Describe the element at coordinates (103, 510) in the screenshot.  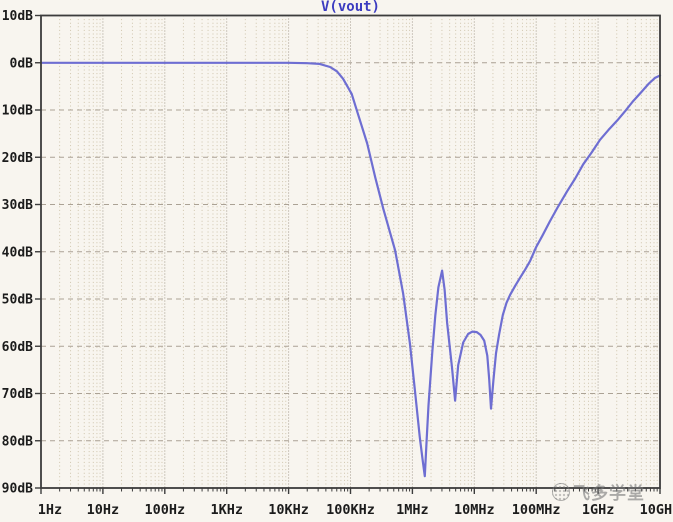
I see `x-tick-label: 10Hz` at that location.